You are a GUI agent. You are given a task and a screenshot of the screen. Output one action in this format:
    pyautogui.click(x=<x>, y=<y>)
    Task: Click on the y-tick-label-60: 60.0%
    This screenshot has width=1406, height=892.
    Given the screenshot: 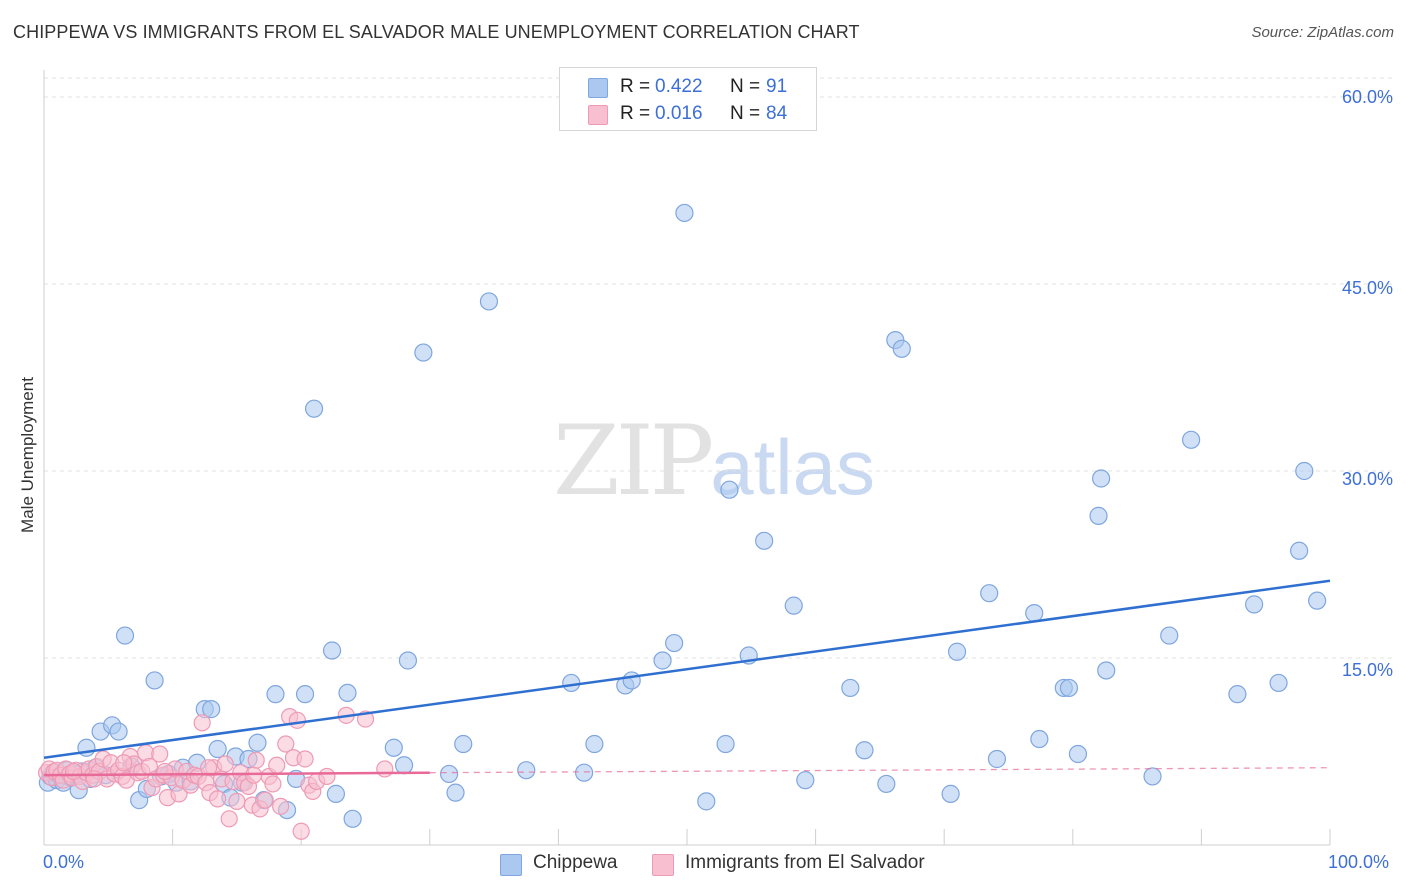 What is the action you would take?
    pyautogui.click(x=1367, y=97)
    